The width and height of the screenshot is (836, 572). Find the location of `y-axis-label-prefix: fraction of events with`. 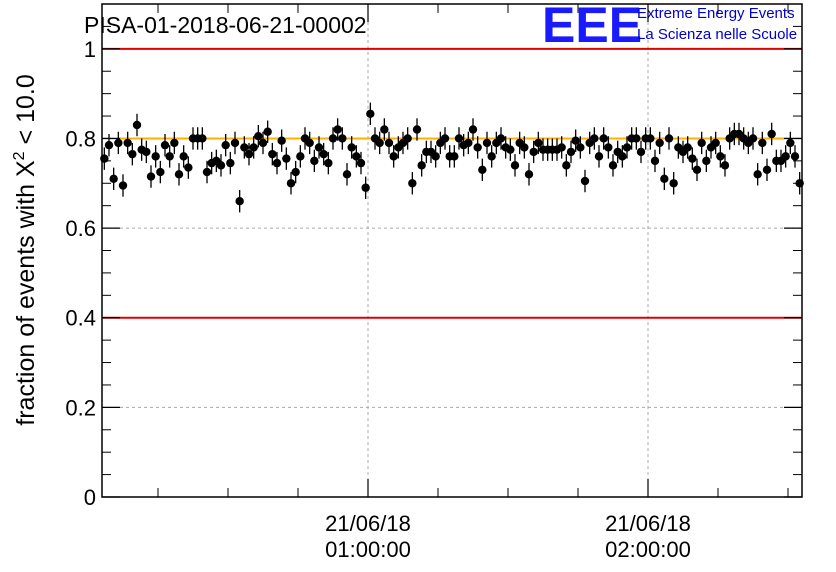

y-axis-label-prefix: fraction of events with is located at coordinates (26, 301).